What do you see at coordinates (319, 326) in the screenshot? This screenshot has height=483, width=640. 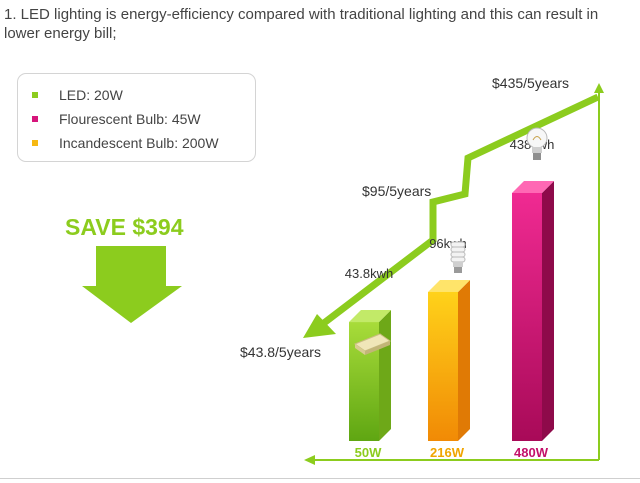 I see `cost-trend-arrowhead` at bounding box center [319, 326].